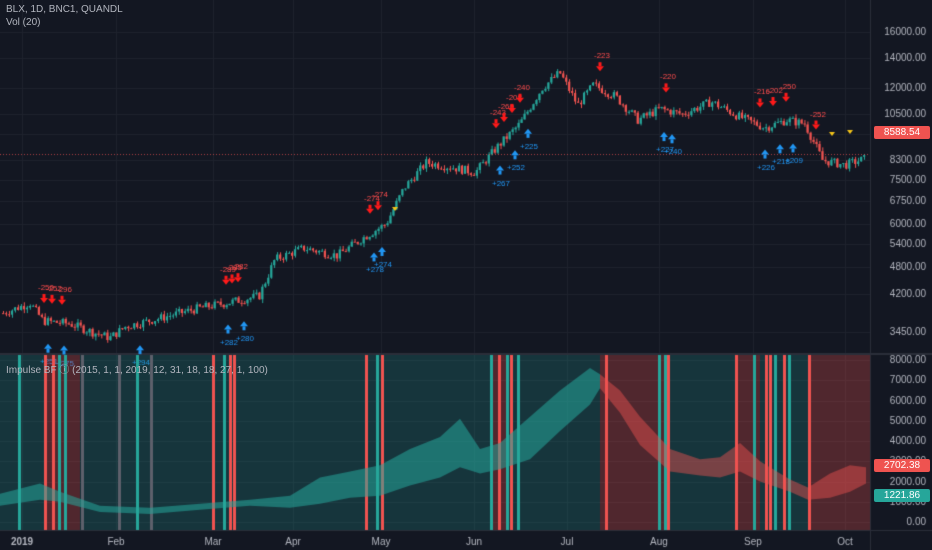  Describe the element at coordinates (902, 495) in the screenshot. I see `indicator-value-green-tag: 1221.86` at that location.